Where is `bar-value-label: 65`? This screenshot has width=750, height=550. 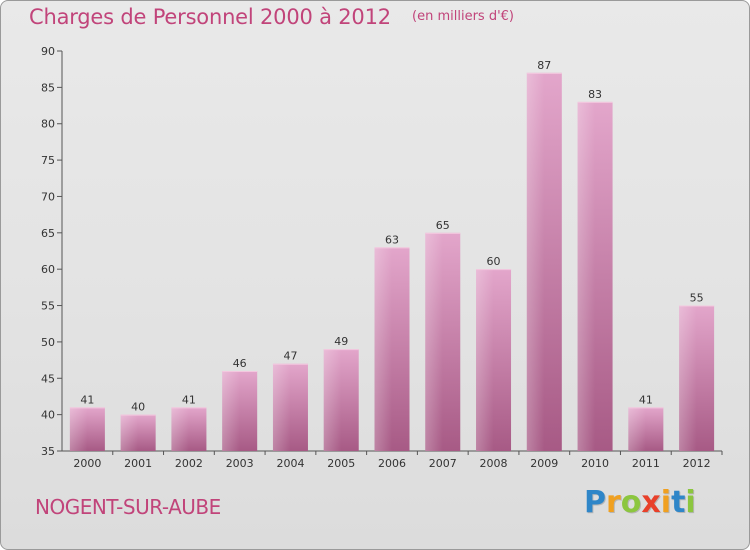
bar-value-label: 65 is located at coordinates (443, 225).